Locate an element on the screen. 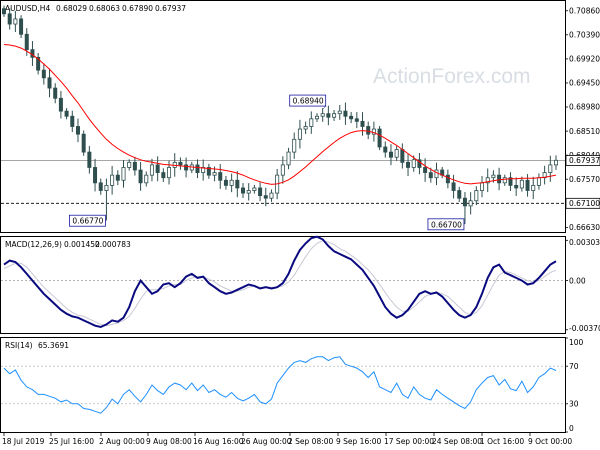 This screenshot has width=600, height=450. time-axis-label: 17 Sep 00:00 is located at coordinates (409, 441).